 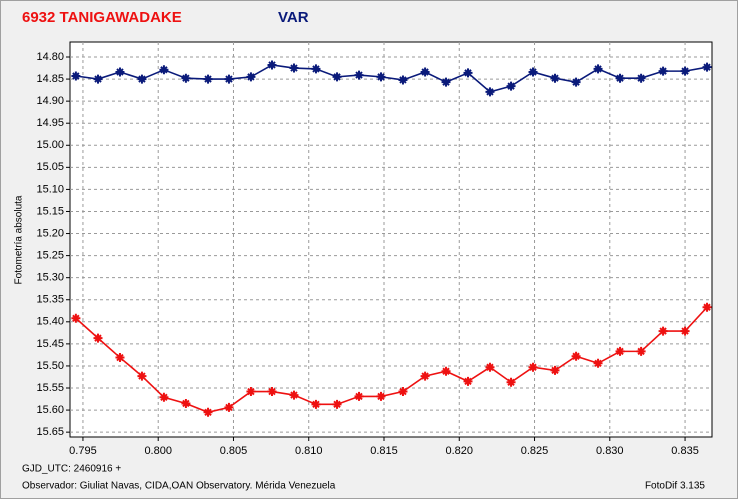 What do you see at coordinates (384, 451) in the screenshot?
I see `x-tick-label: 0.815` at bounding box center [384, 451].